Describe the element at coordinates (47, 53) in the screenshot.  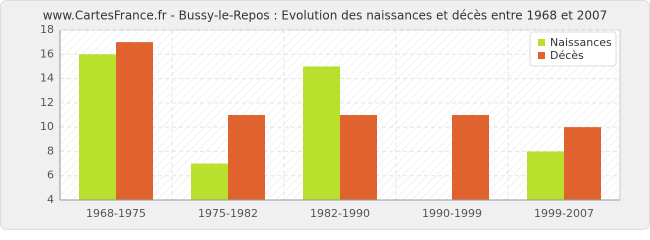
I see `y-tick-label: 16` at that location.